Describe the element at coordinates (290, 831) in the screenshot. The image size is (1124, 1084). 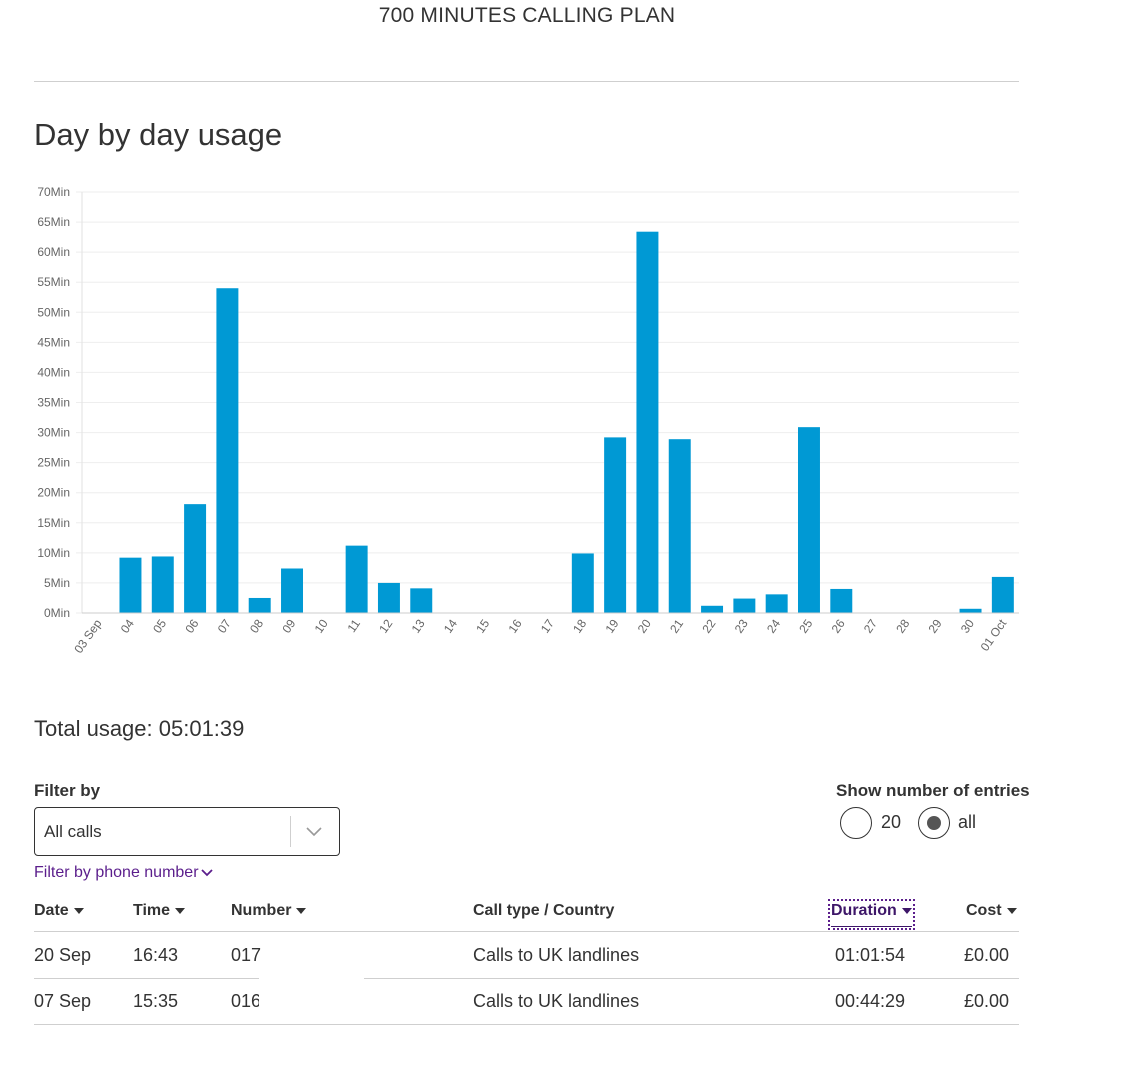
I see `select-divider` at that location.